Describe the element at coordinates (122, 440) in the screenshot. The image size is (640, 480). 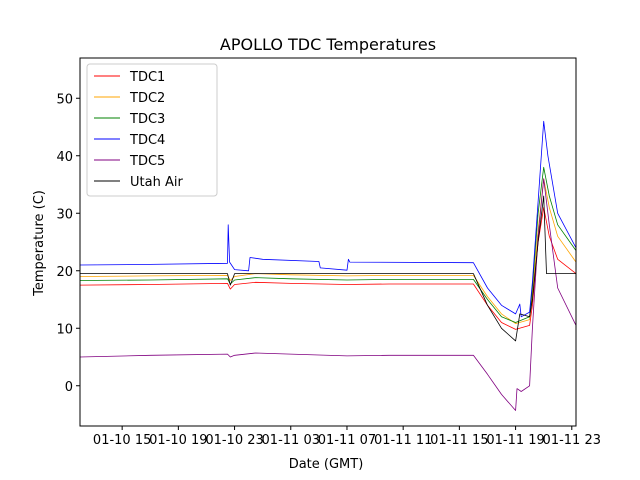
I see `x-tick-label: 01-10 15` at that location.